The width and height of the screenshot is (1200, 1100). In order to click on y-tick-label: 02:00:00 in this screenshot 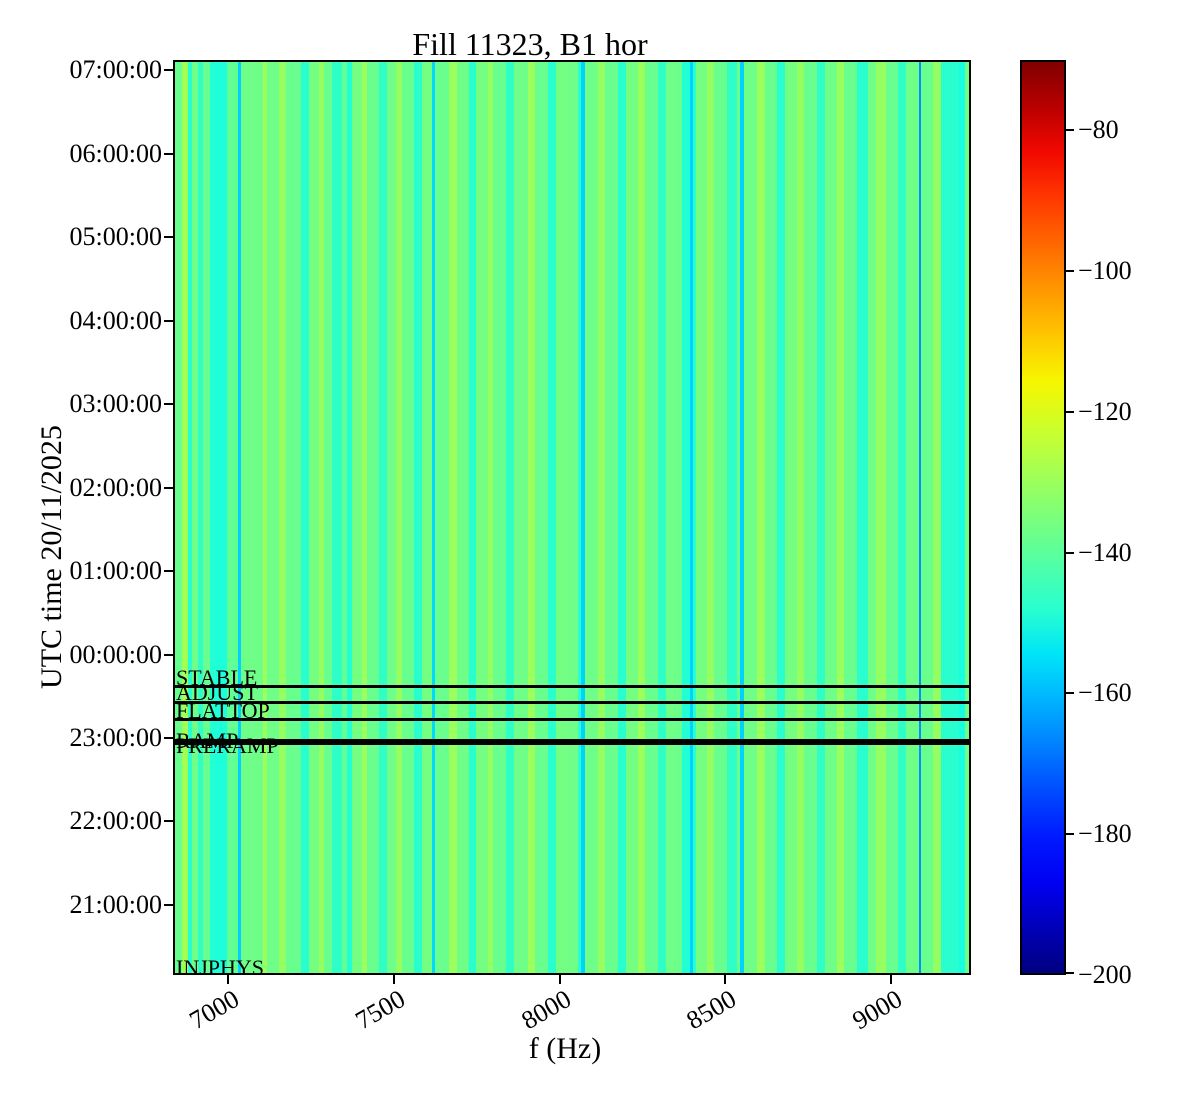, I will do `click(115, 487)`.